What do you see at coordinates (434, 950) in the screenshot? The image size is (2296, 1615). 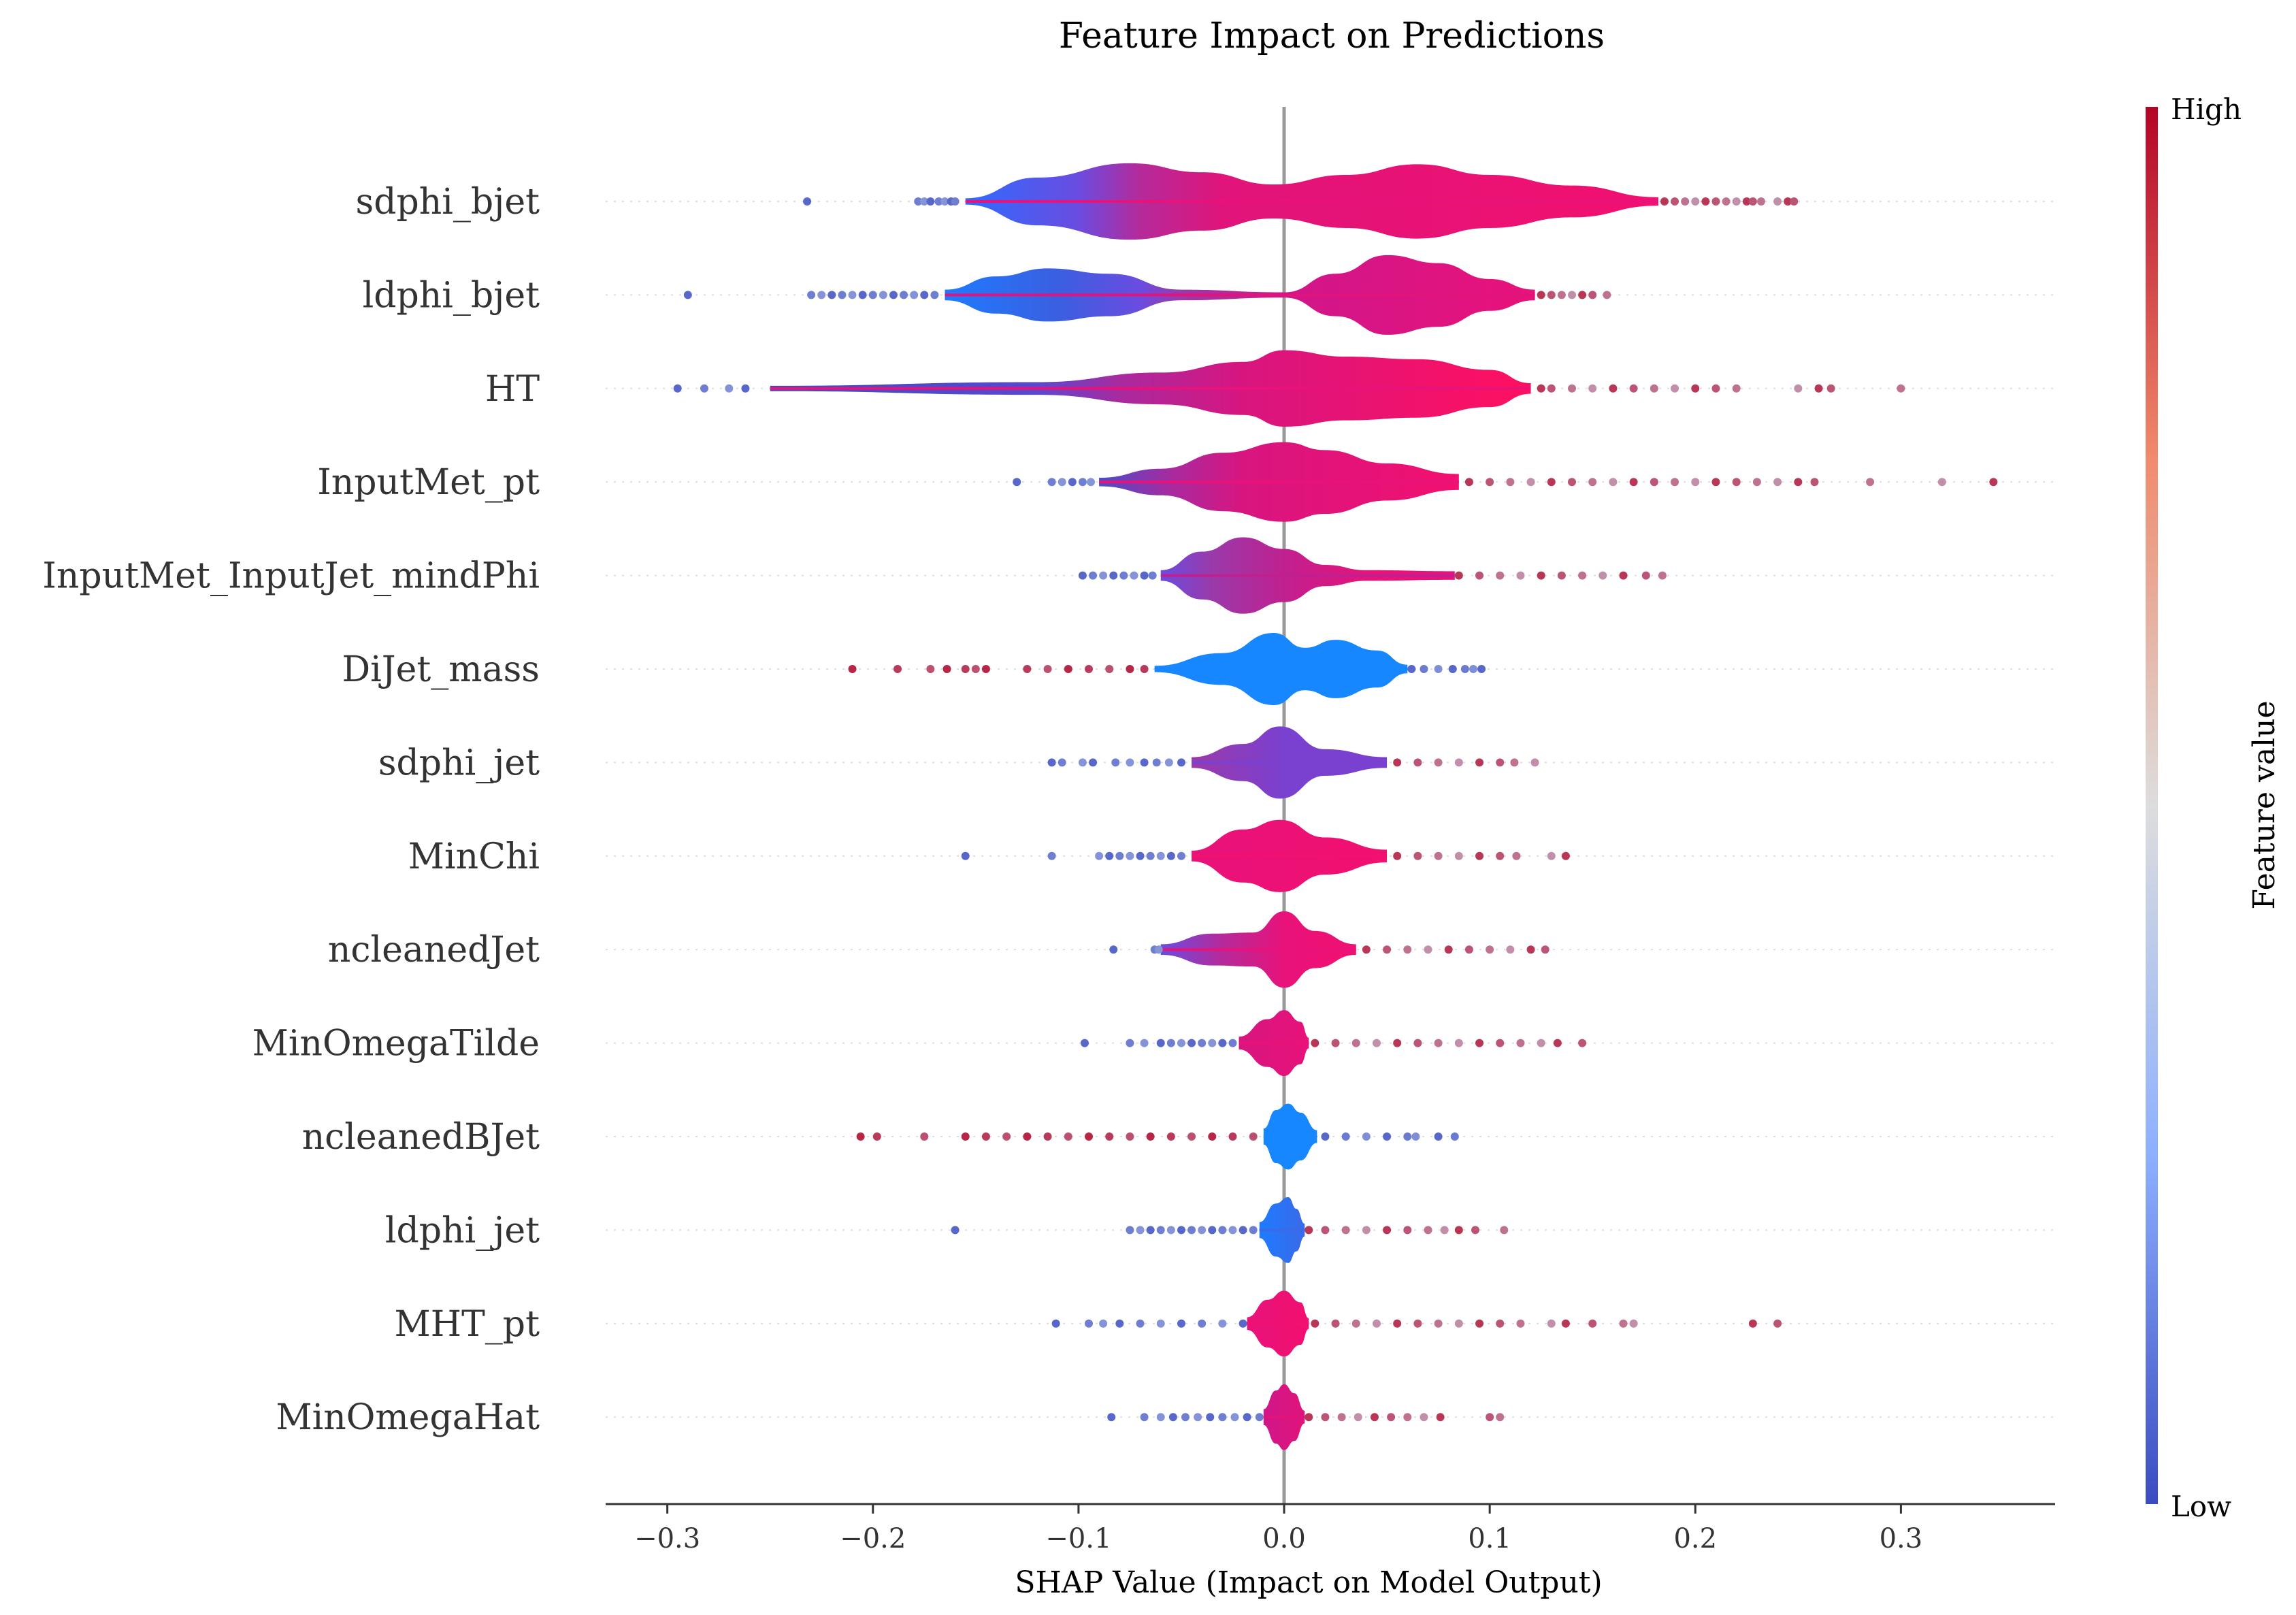 I see `feature-label: ncleanedJet` at bounding box center [434, 950].